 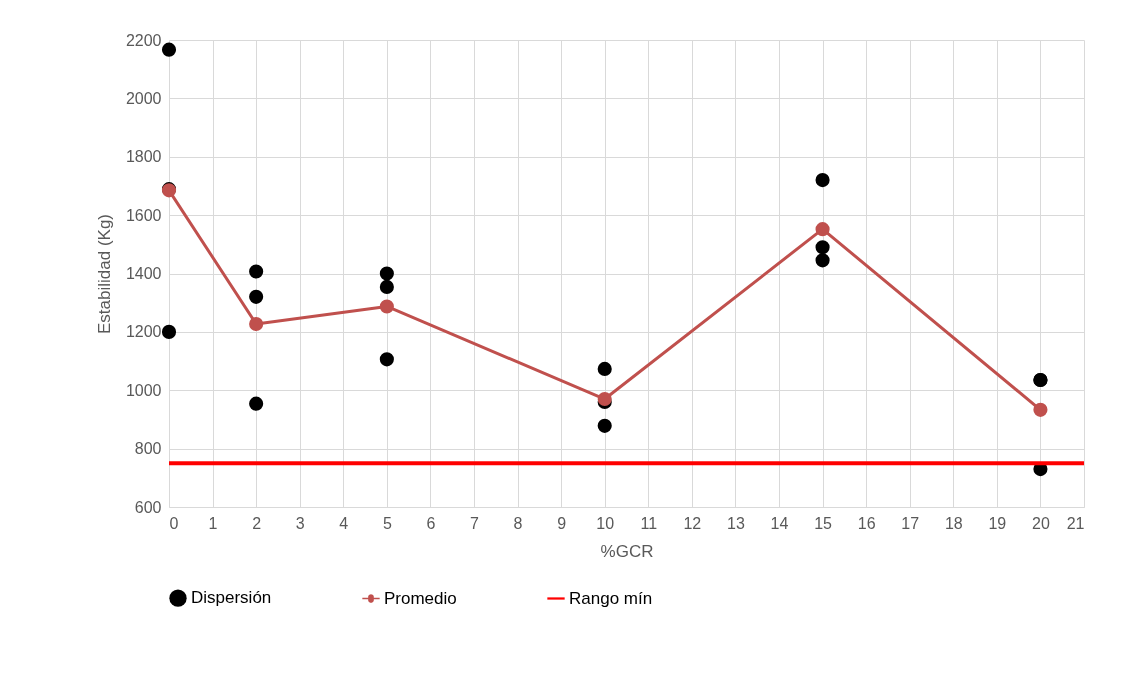 I want to click on x-tick-label: 15, so click(x=823, y=523).